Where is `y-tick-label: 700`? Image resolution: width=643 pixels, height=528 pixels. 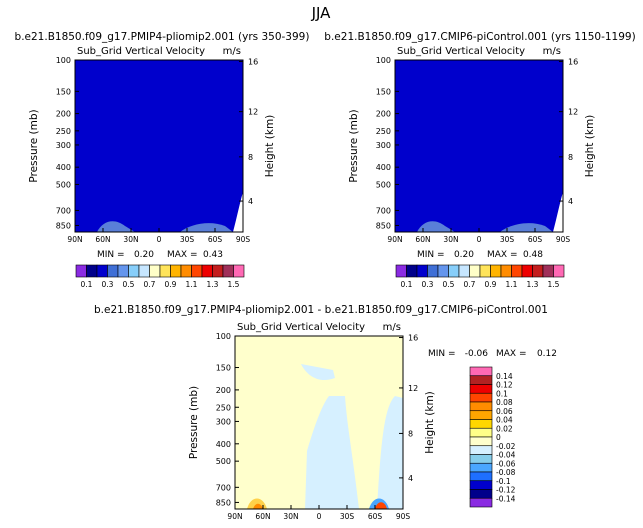
y-tick-label: 700 is located at coordinates (383, 210).